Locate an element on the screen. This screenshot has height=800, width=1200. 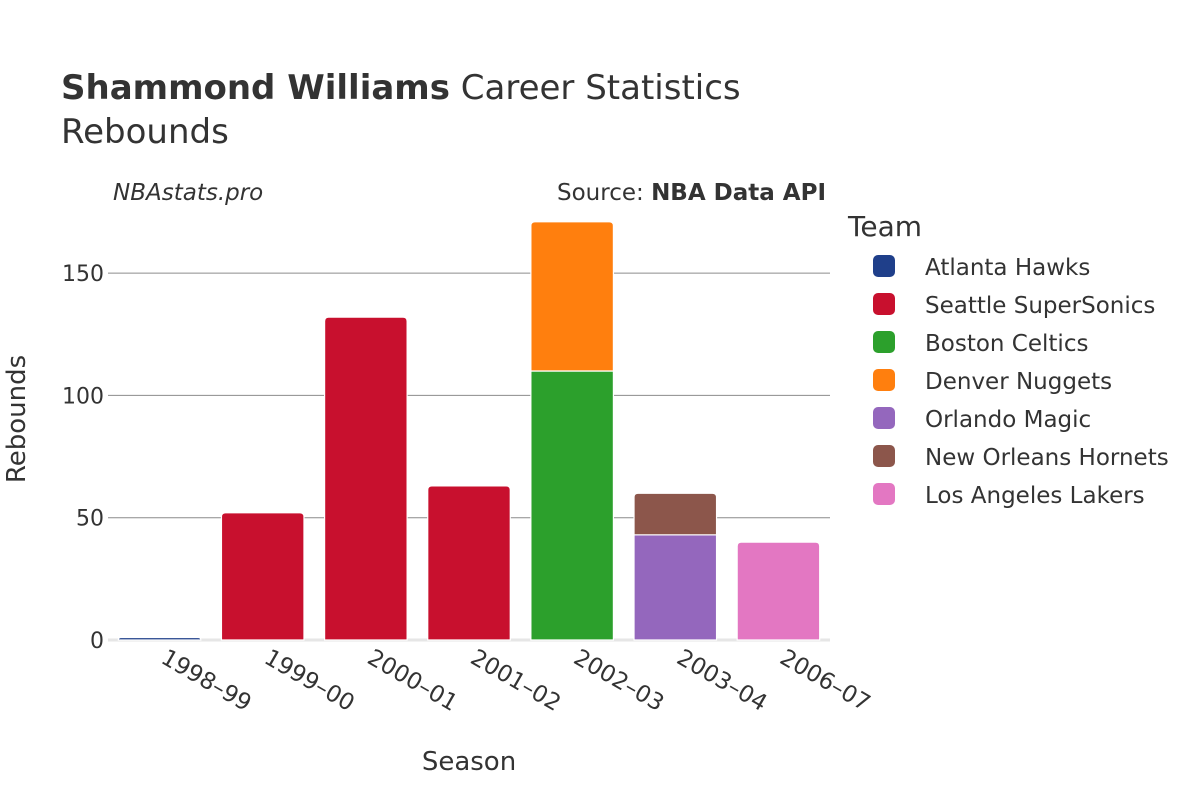
y-tick-label: 0 is located at coordinates (97, 641).